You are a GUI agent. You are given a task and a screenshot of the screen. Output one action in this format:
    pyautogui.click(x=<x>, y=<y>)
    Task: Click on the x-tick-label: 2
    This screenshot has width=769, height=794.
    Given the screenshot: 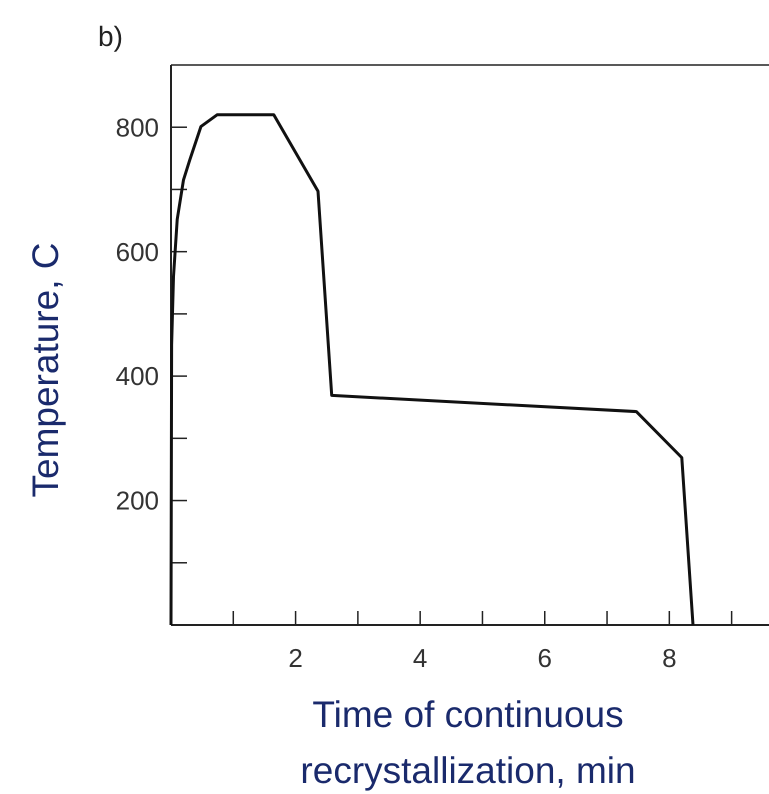 What is the action you would take?
    pyautogui.click(x=295, y=658)
    